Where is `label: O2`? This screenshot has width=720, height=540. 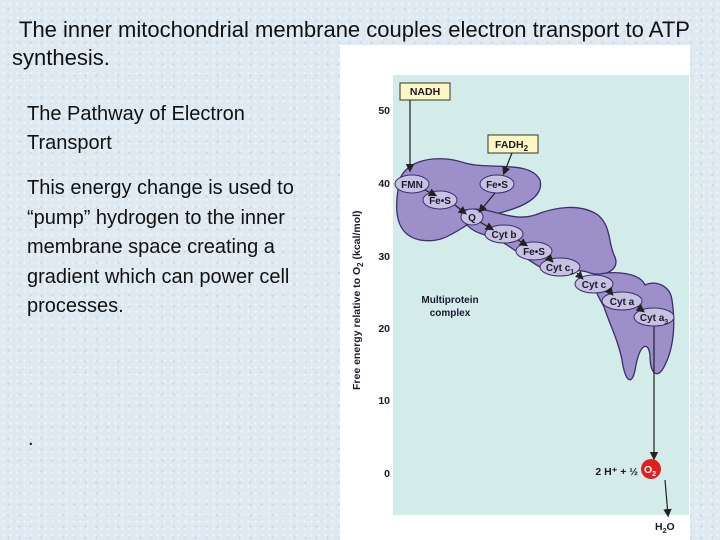 label: O2 is located at coordinates (650, 471).